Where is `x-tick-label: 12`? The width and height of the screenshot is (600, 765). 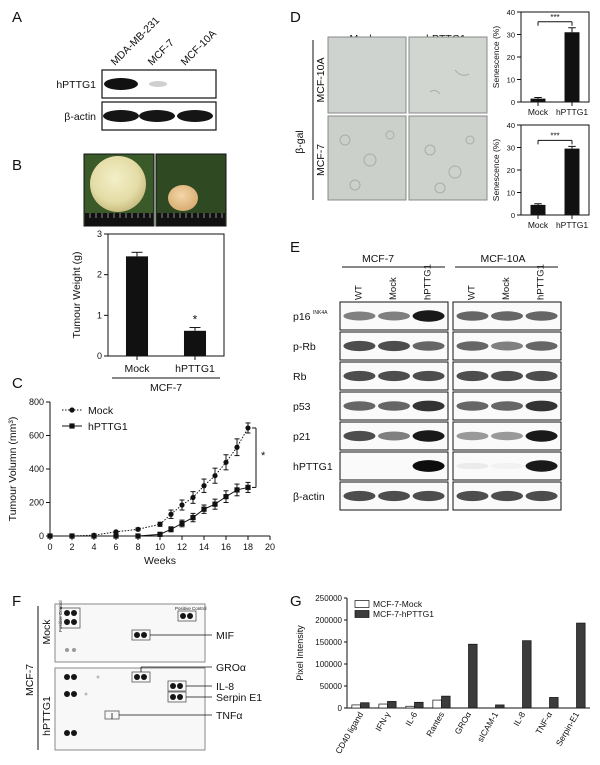
x-tick-label: 12 is located at coordinates (182, 547).